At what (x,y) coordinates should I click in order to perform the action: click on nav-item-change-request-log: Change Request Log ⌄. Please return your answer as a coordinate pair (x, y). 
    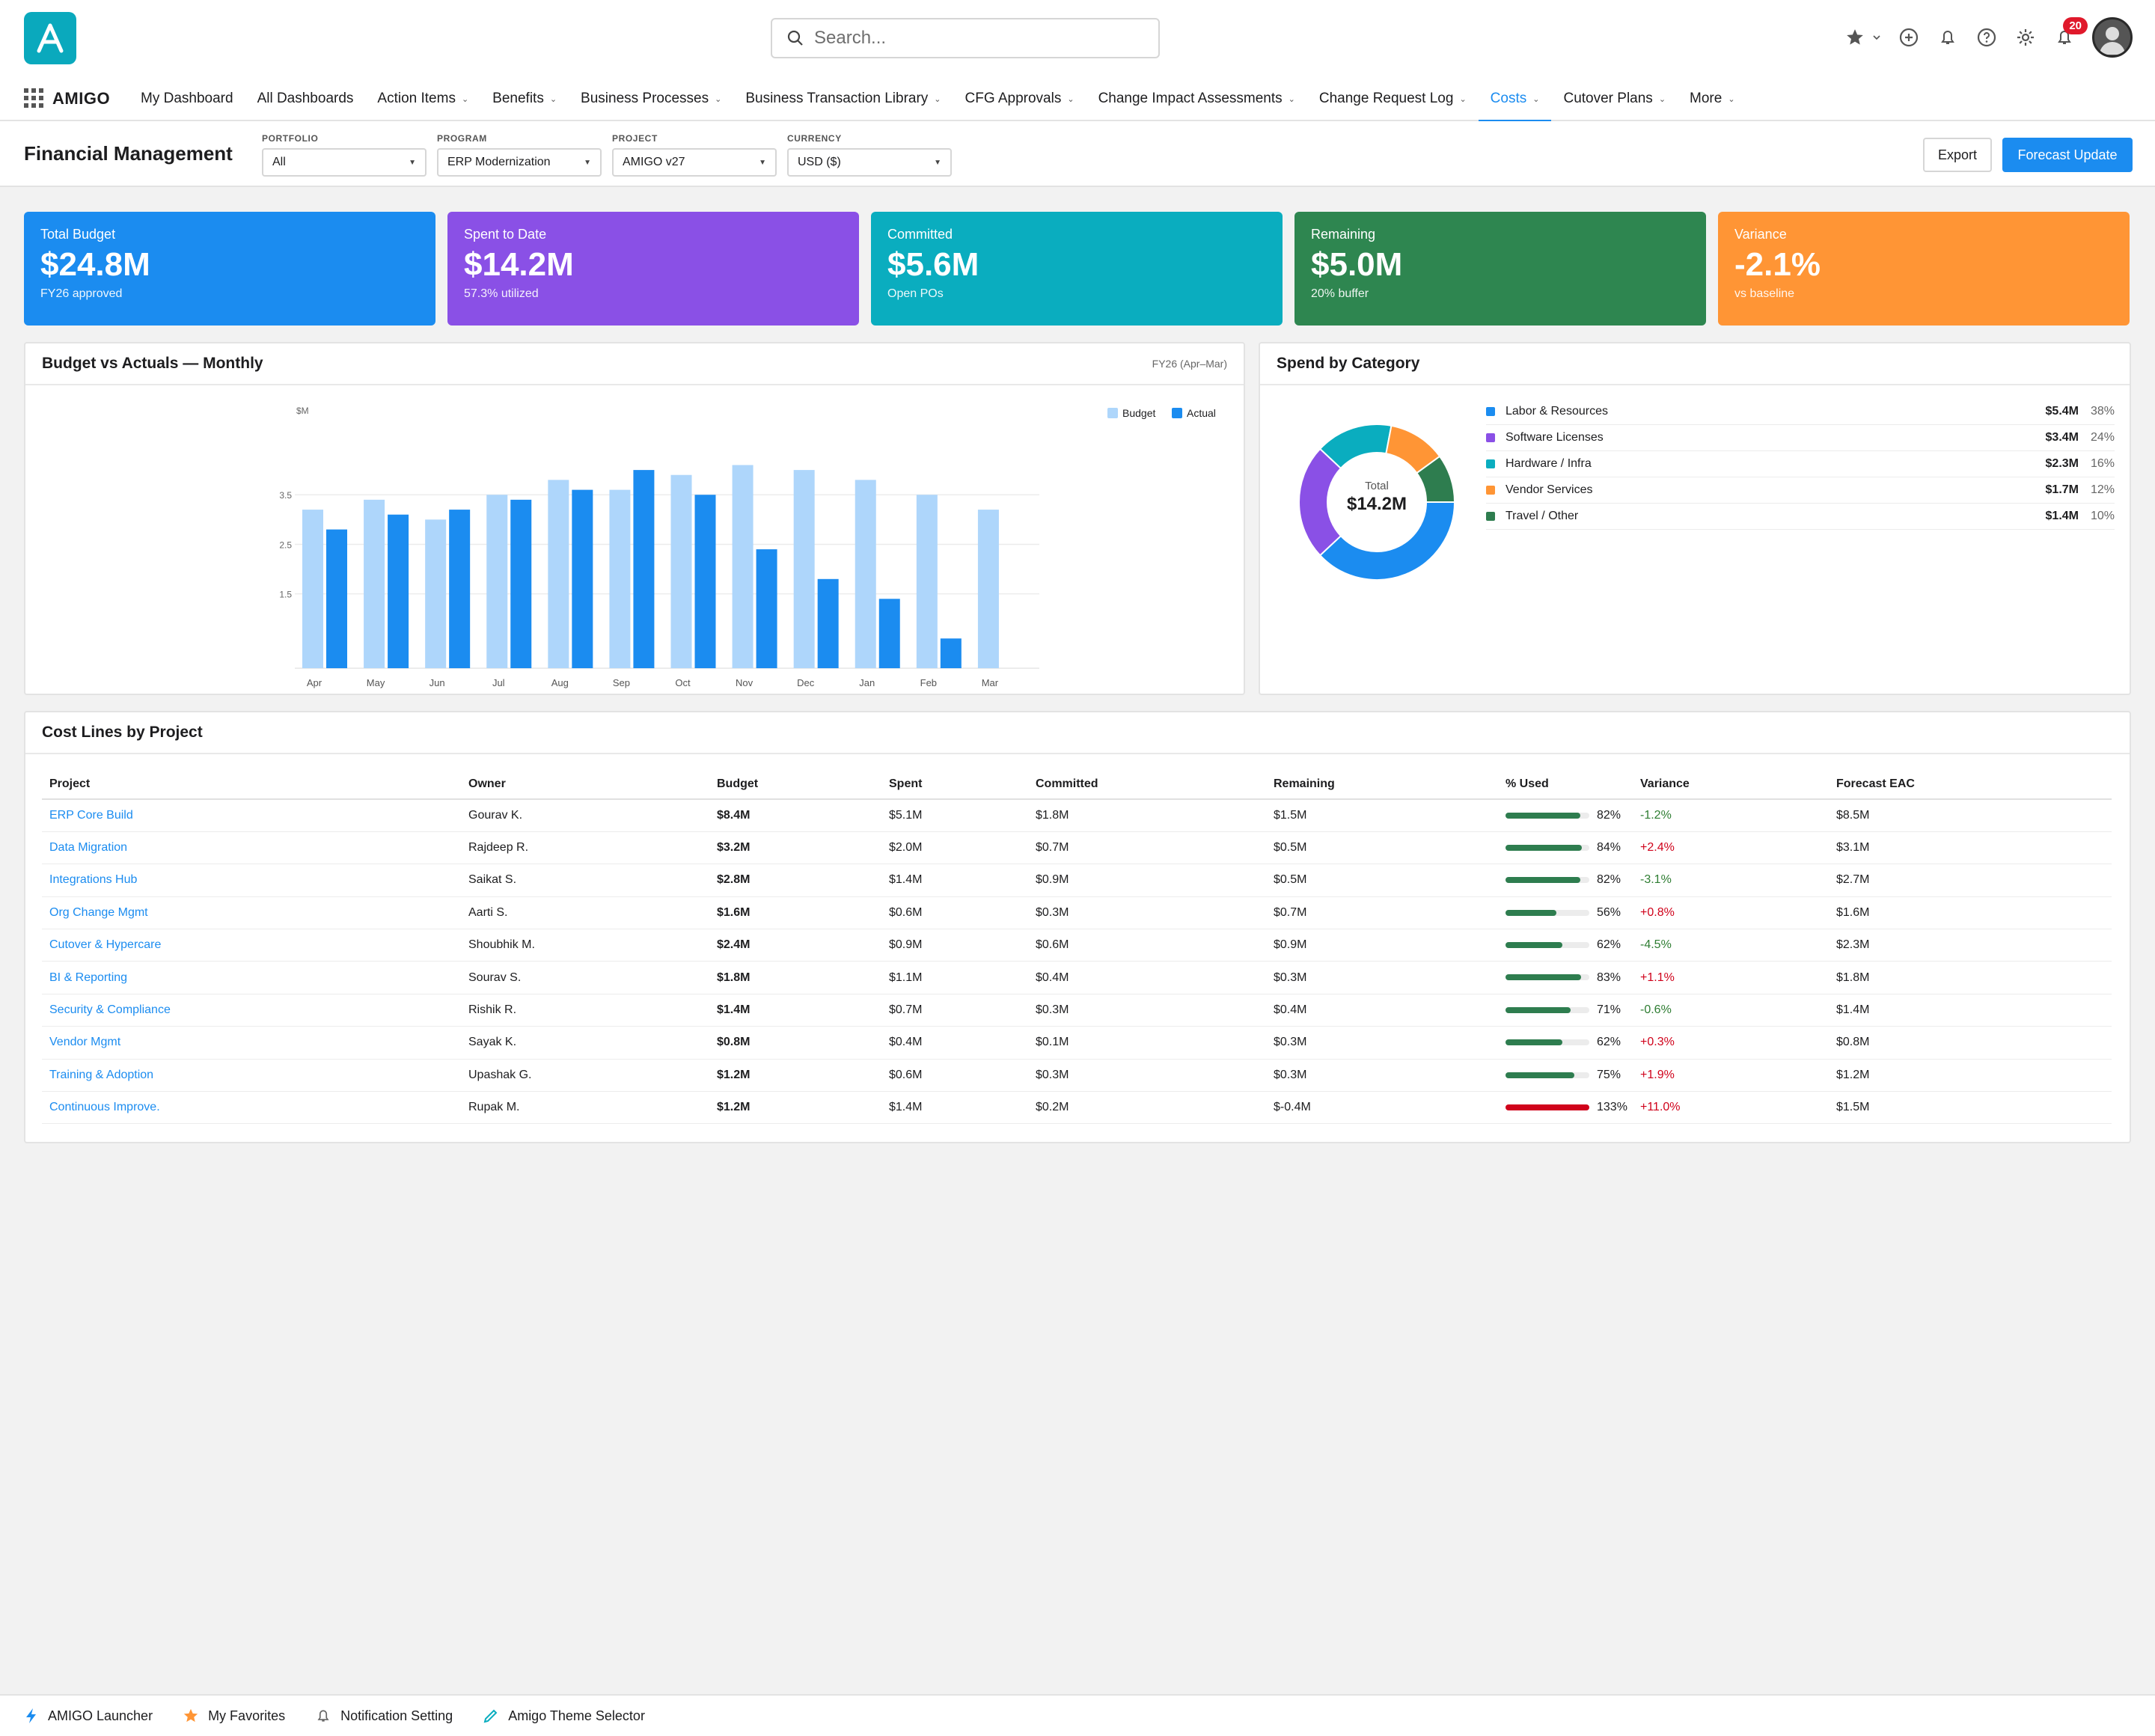
    Looking at the image, I should click on (1393, 99).